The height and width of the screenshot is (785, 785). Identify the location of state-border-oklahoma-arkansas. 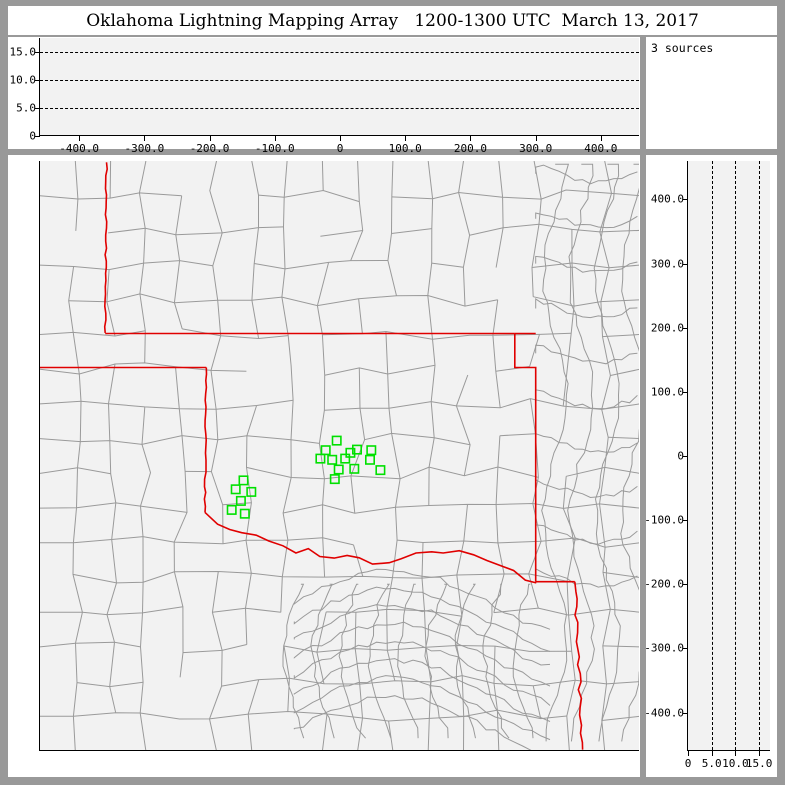
(525, 457).